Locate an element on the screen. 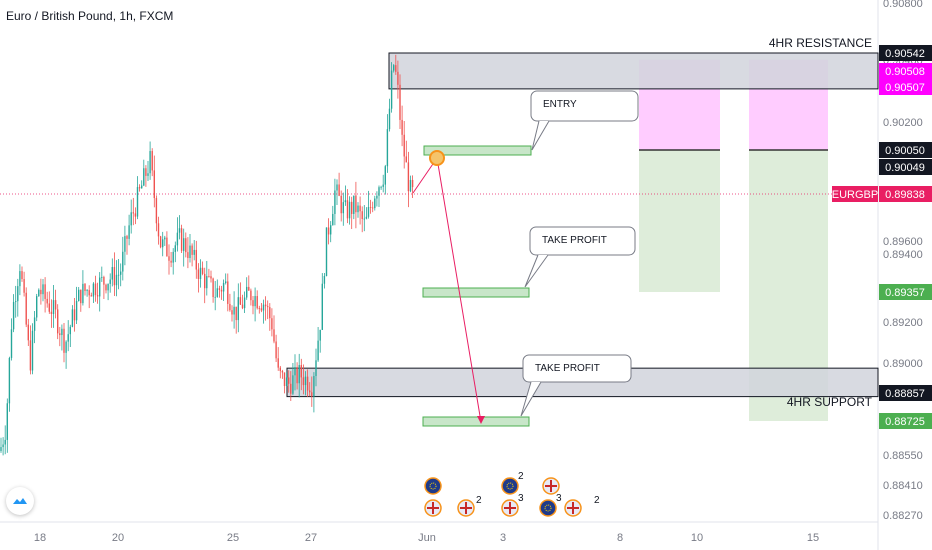  take-profit-box is located at coordinates (476, 421).